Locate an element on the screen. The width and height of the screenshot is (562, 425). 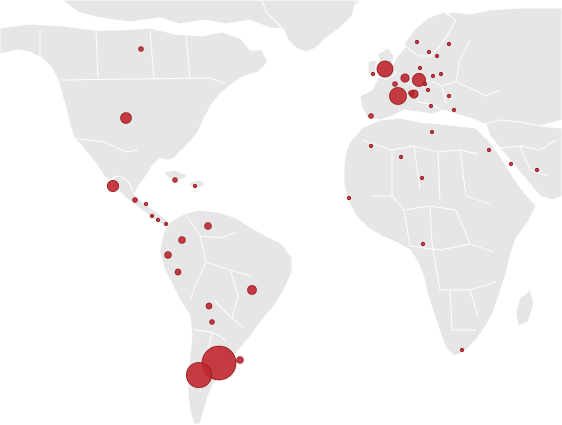
bubble-honduras is located at coordinates (146, 204).